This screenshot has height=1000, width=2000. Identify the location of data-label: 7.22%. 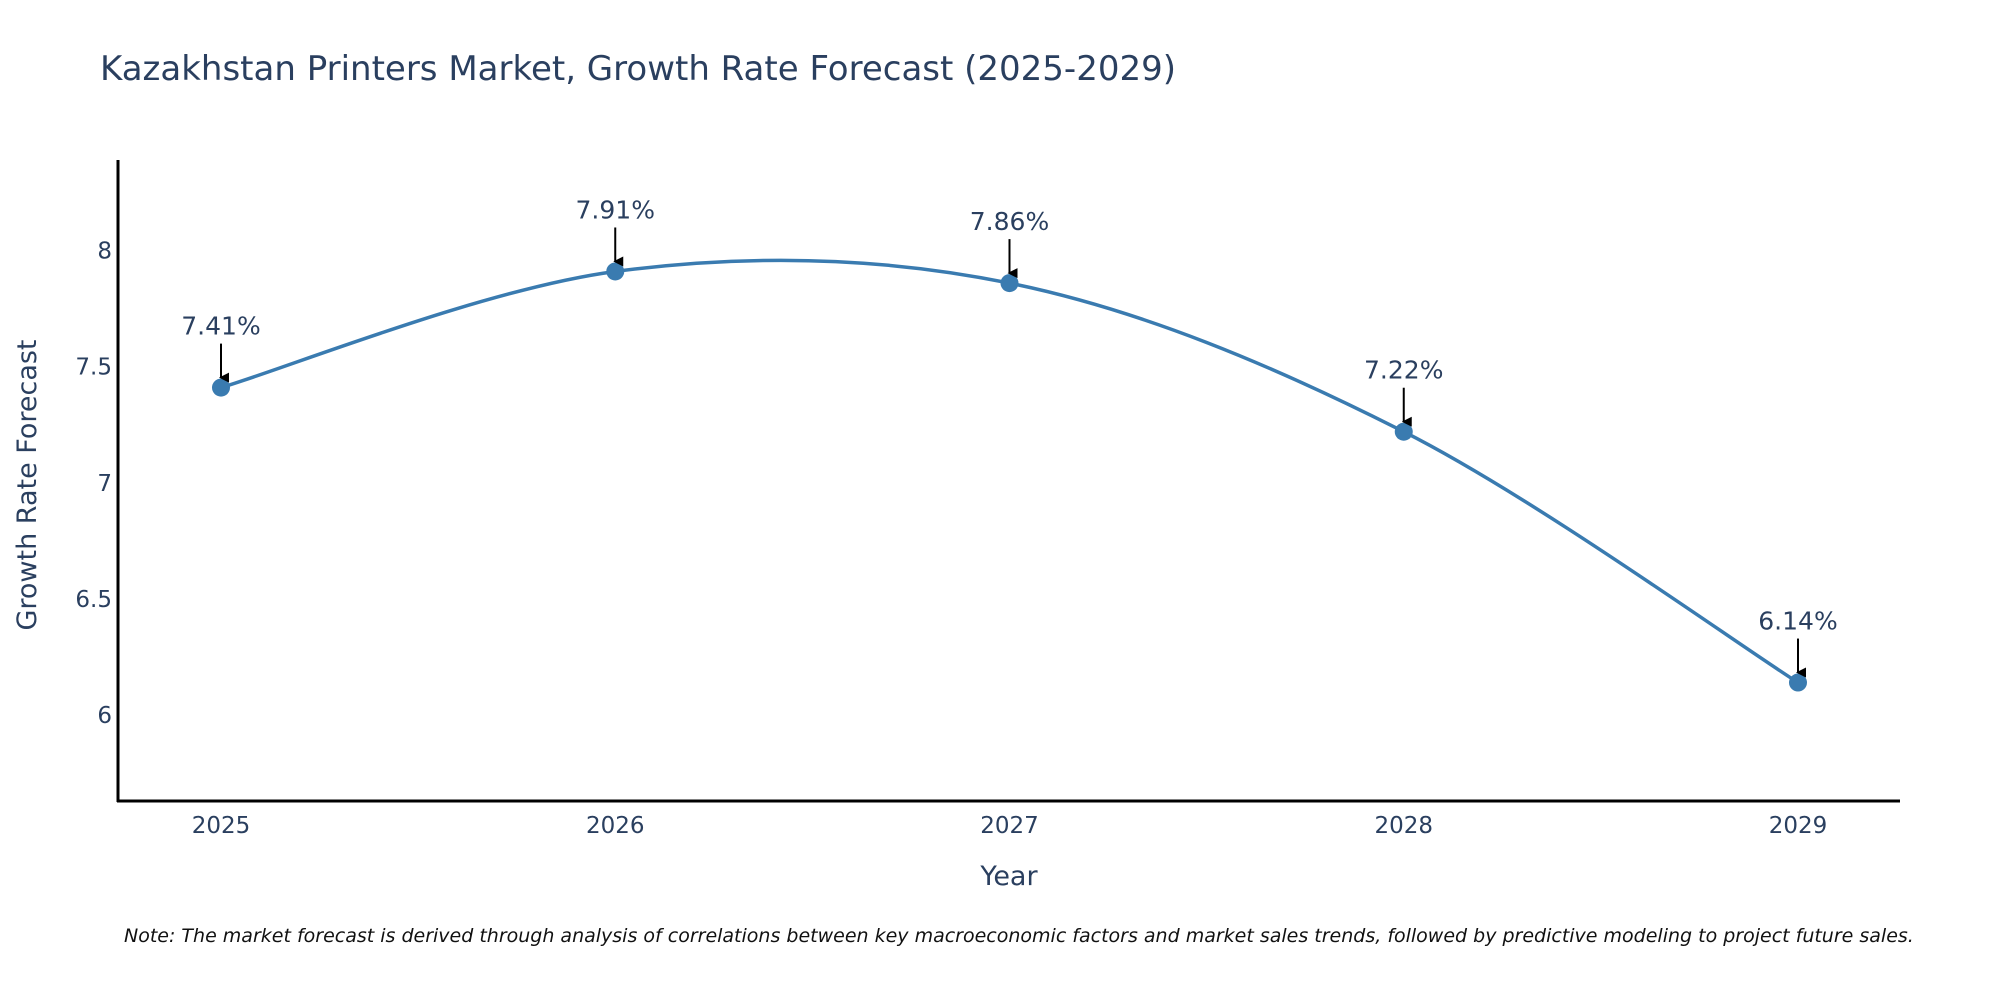
(1403, 370).